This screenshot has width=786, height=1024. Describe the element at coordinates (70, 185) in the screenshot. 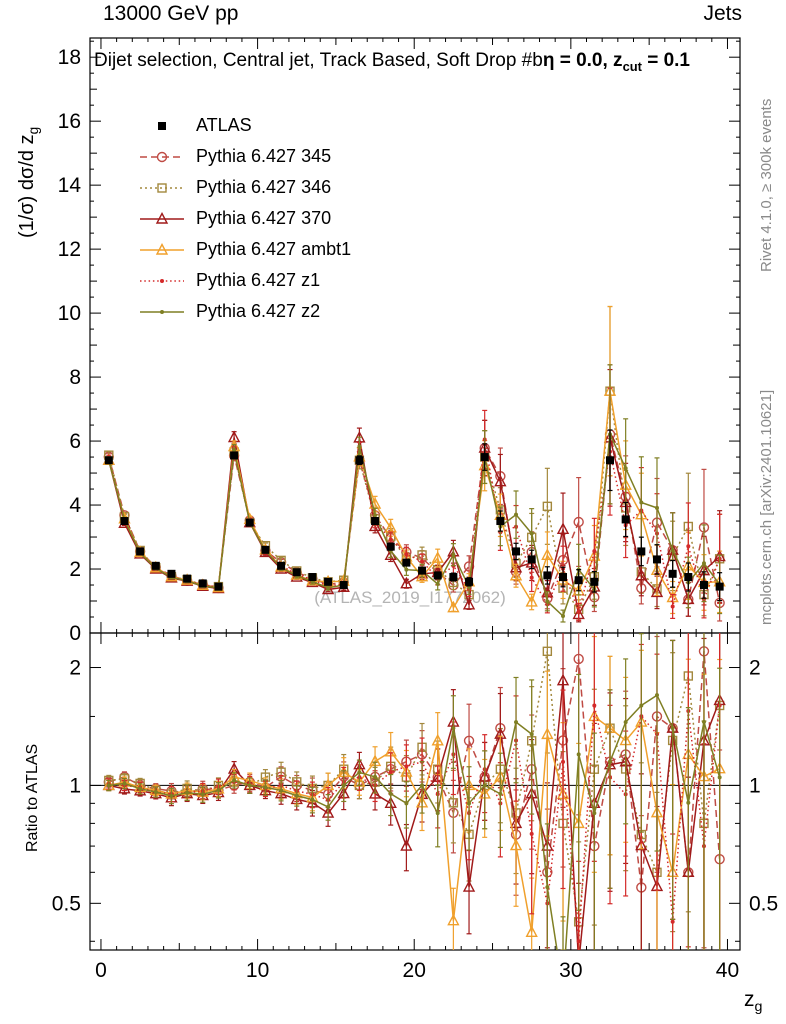

I see `svg-text: 14` at that location.